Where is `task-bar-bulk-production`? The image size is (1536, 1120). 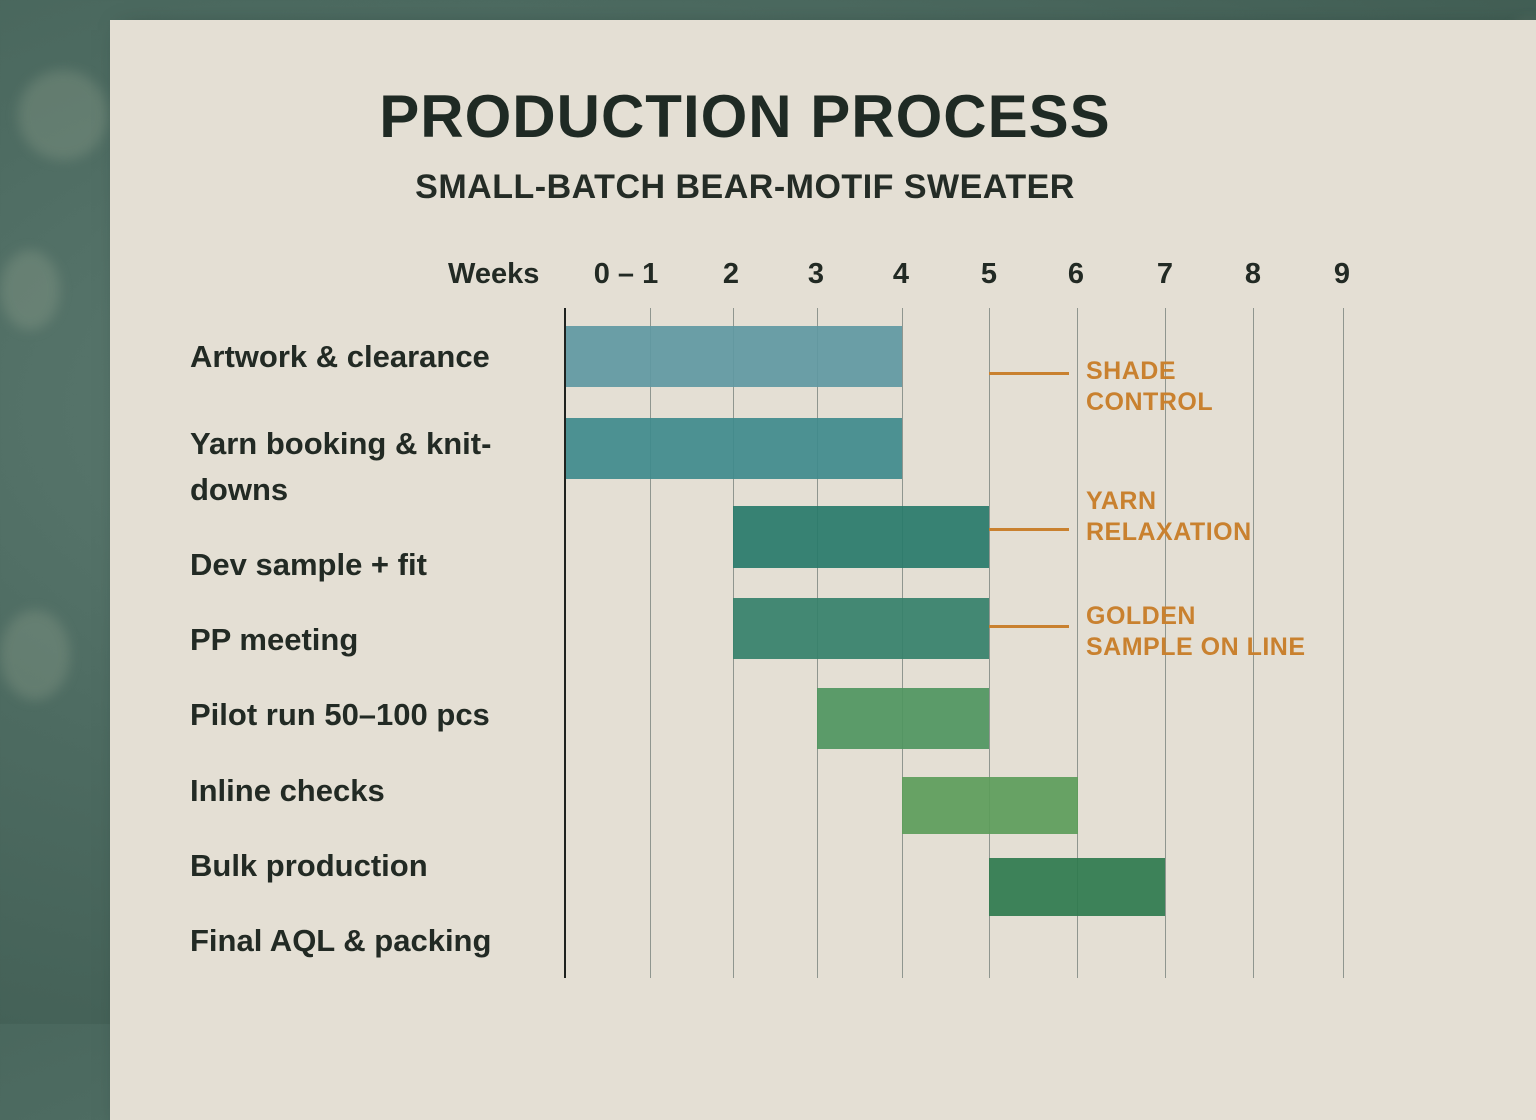
task-bar-bulk-production is located at coordinates (1077, 887).